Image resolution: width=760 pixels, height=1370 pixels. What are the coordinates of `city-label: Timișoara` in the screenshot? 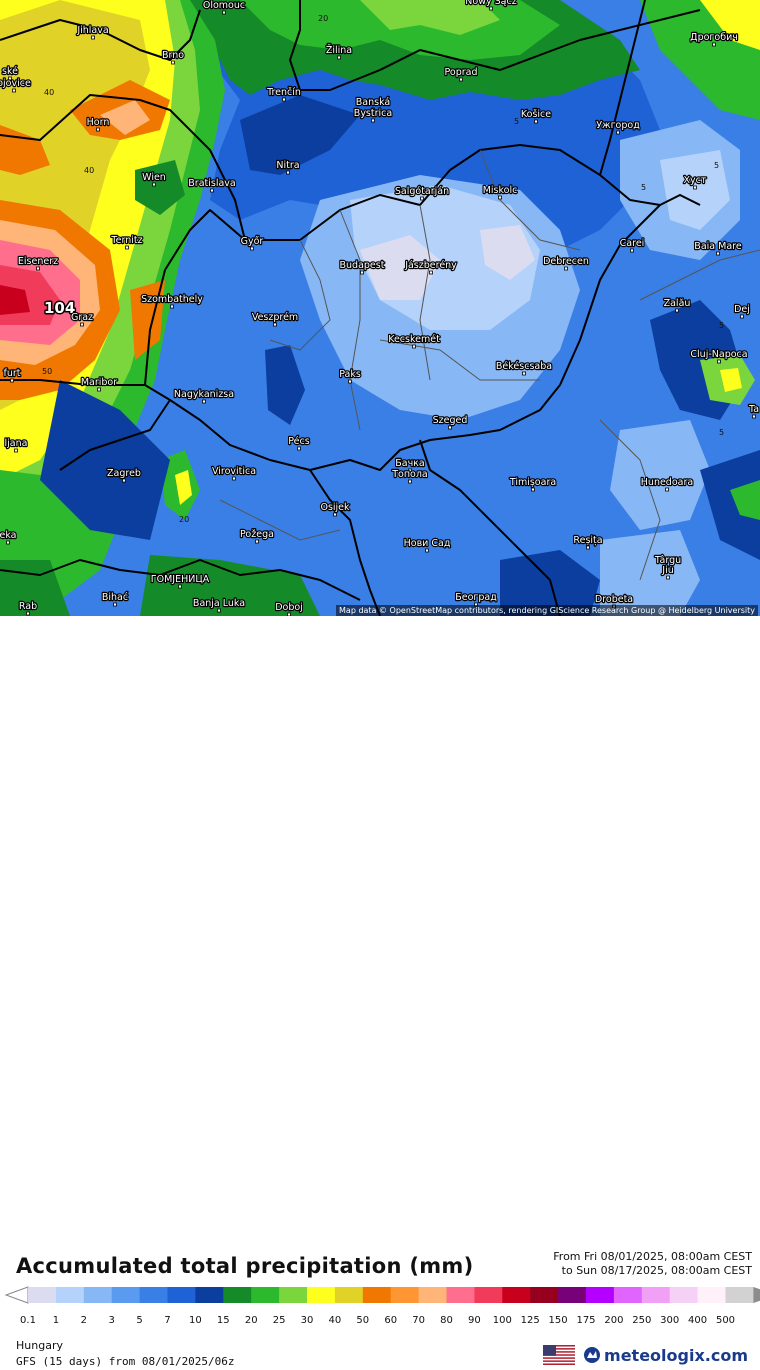 It's located at (532, 482).